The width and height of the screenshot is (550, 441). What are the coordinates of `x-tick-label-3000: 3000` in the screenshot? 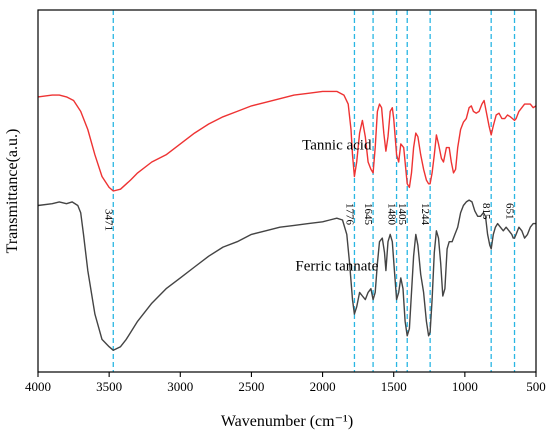 It's located at (180, 386).